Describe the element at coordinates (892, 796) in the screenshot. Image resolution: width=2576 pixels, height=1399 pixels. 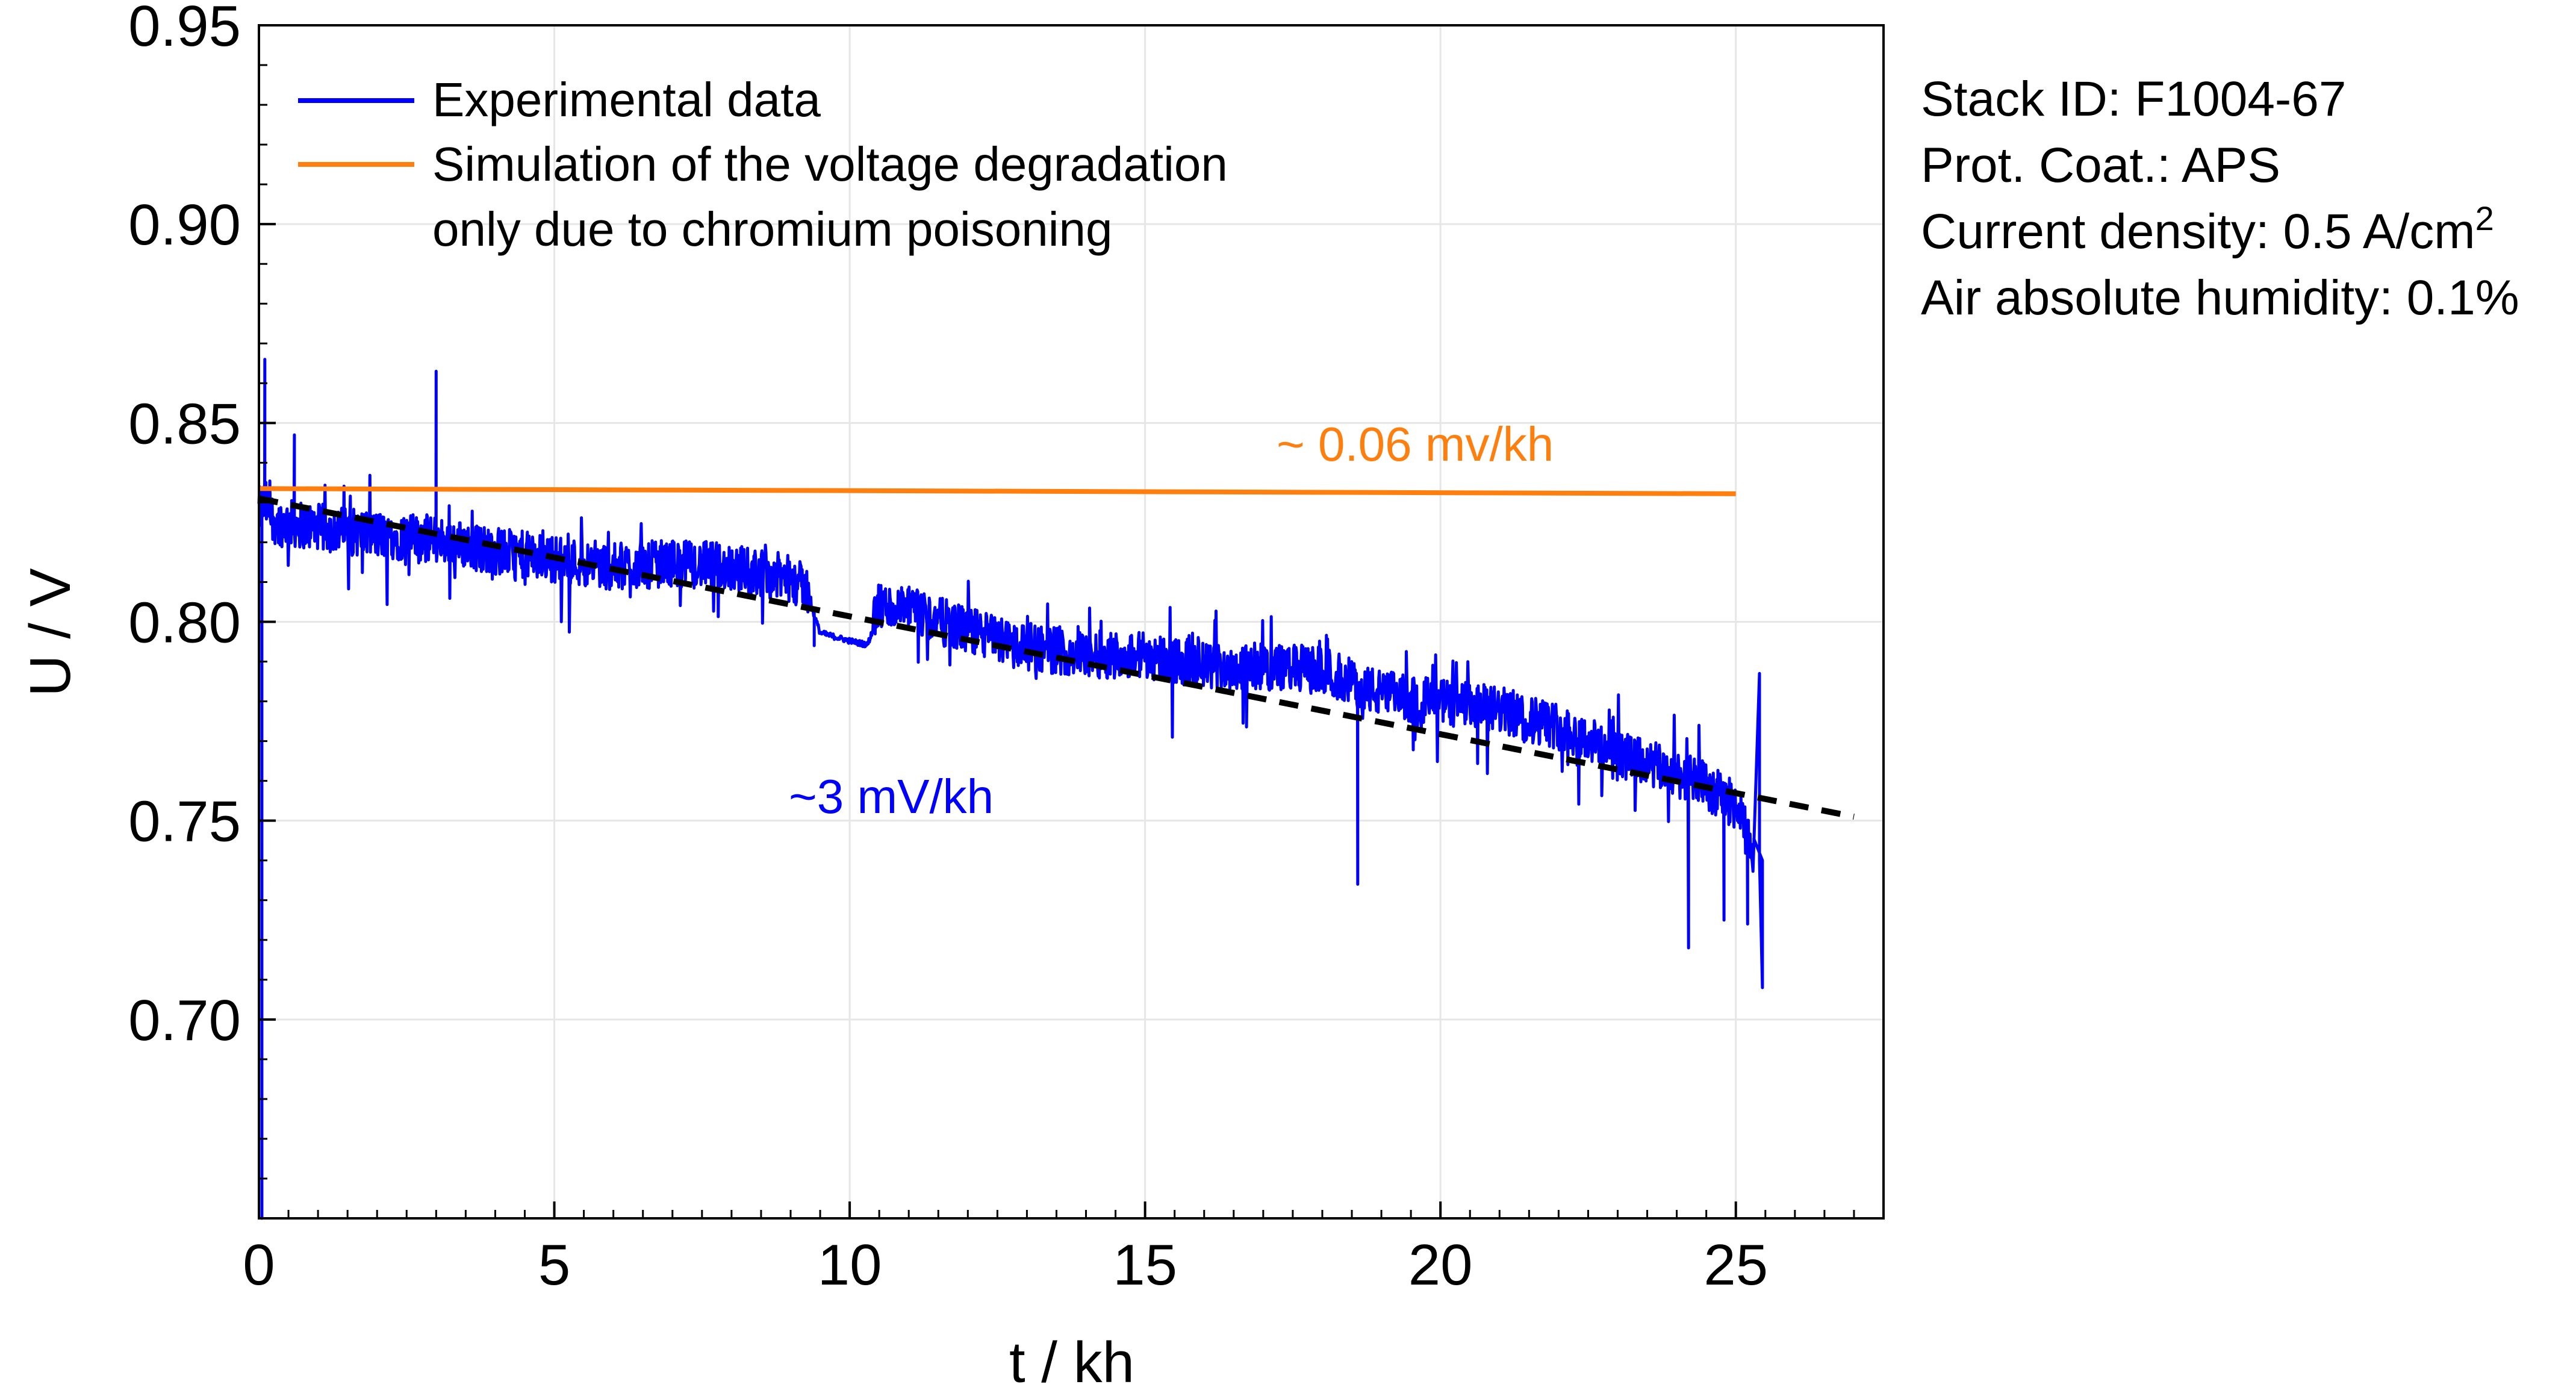
I see `experimental-rate-annotation: ~3 mV/kh` at that location.